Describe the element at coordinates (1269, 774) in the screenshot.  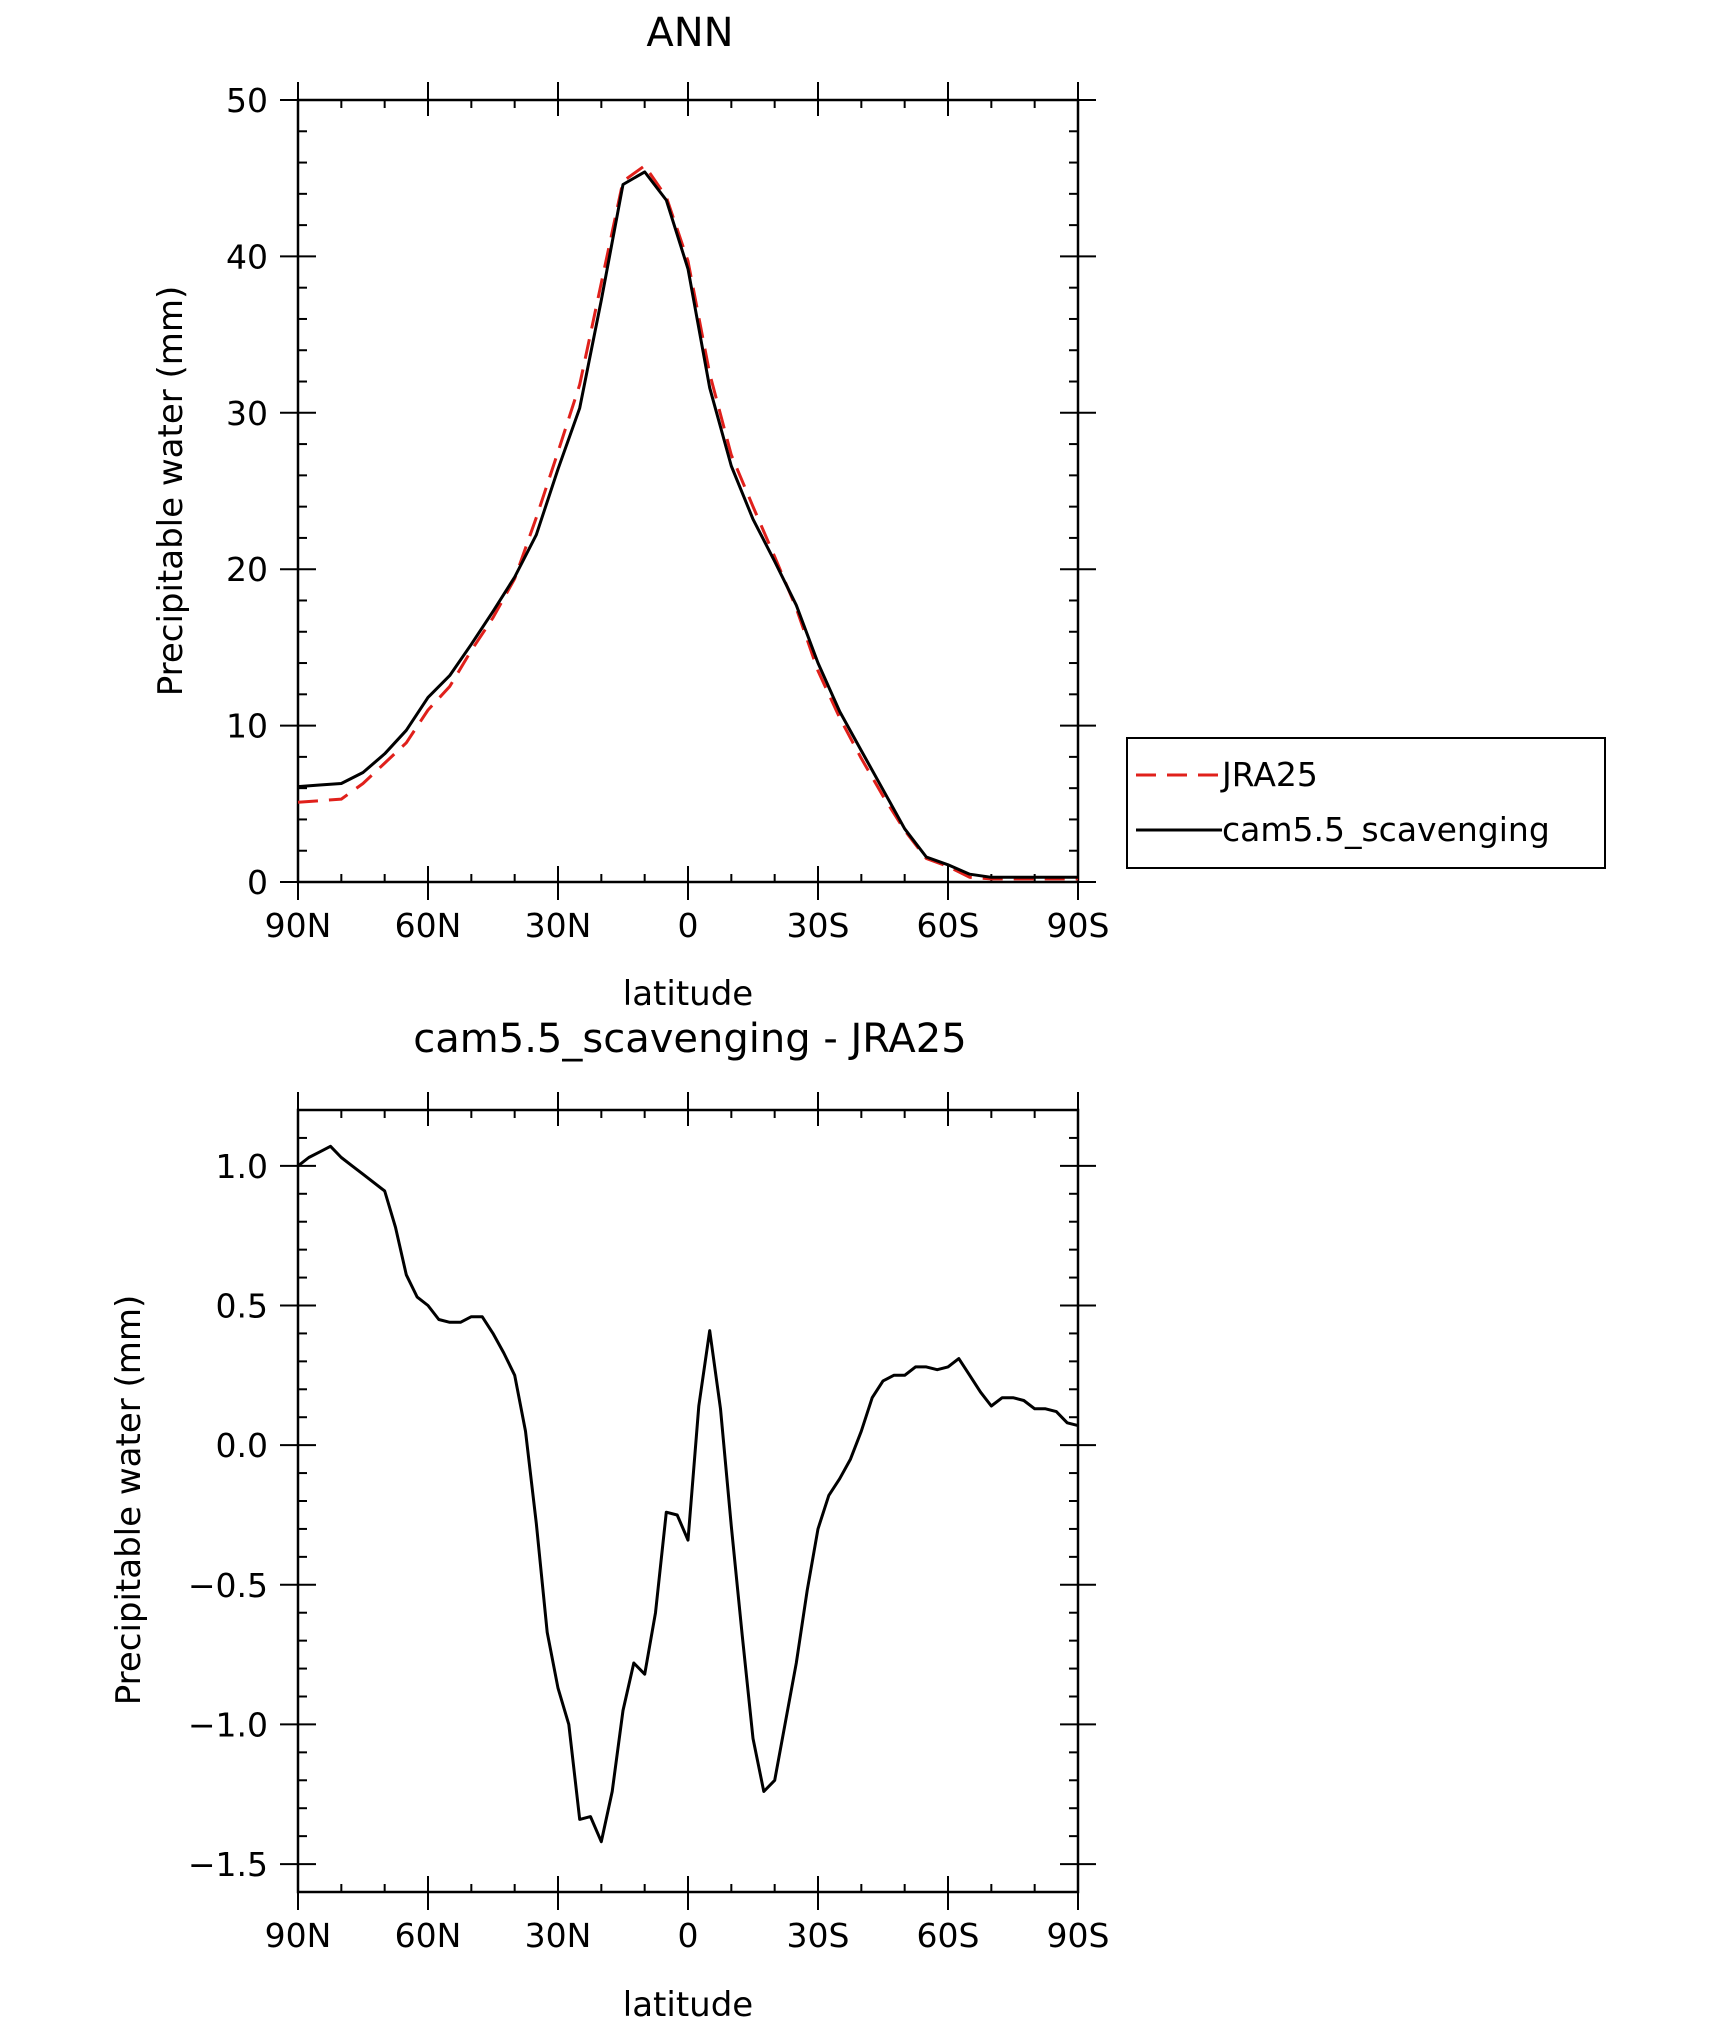
I see `legend-label-jra25: JRA25` at that location.